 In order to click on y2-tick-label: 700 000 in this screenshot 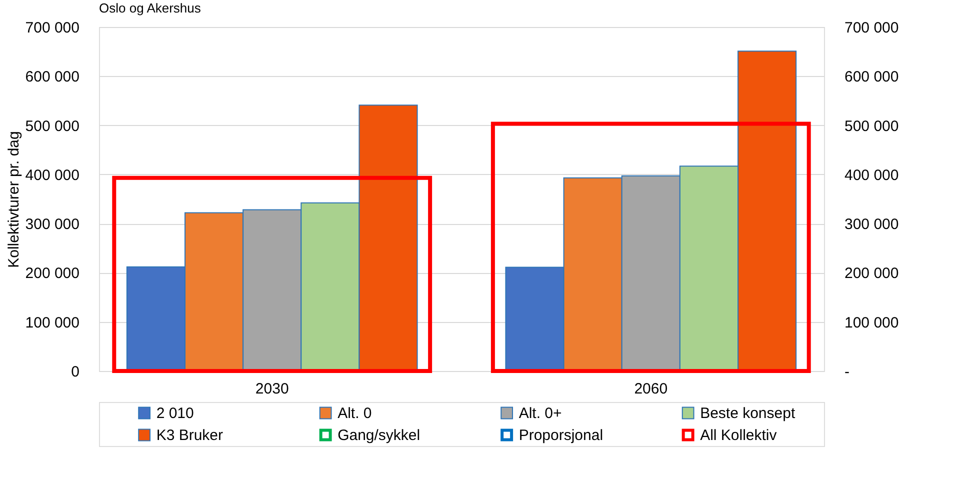, I will do `click(871, 28)`.